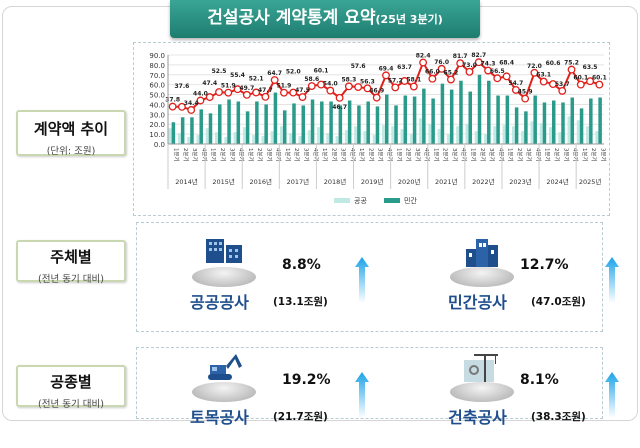  Describe the element at coordinates (404, 67) in the screenshot. I see `data-label: 63.7` at that location.